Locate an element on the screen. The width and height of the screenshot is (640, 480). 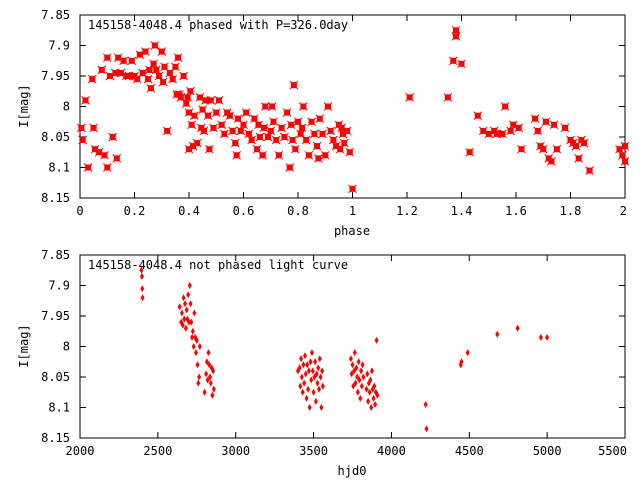
unphased-x-tick: 2500 is located at coordinates (157, 356).